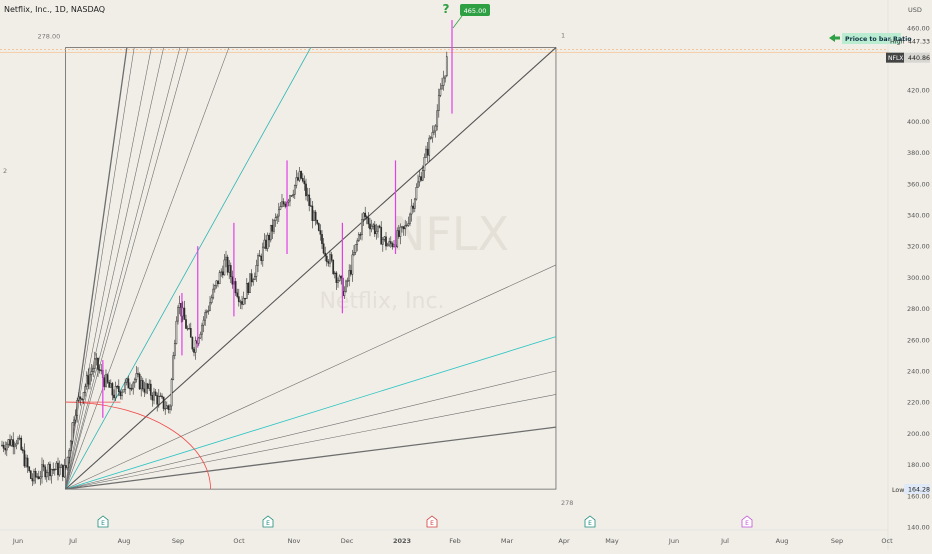 Image resolution: width=932 pixels, height=554 pixels. What do you see at coordinates (402, 541) in the screenshot?
I see `x-tick-7: 2023` at bounding box center [402, 541].